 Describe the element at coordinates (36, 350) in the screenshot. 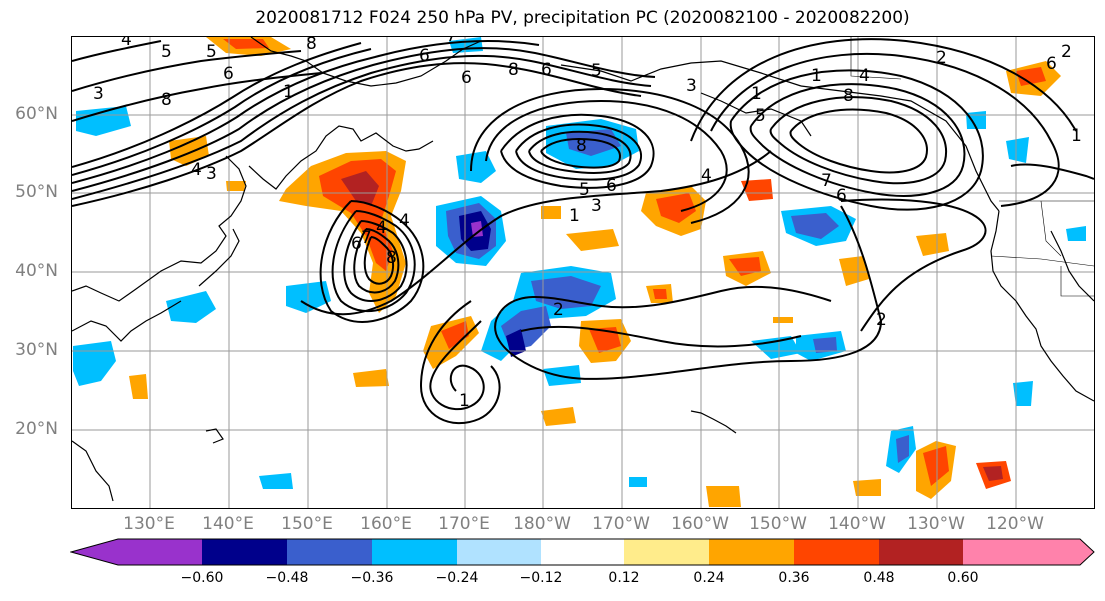

I see `lat-label-30n: 30°N` at that location.